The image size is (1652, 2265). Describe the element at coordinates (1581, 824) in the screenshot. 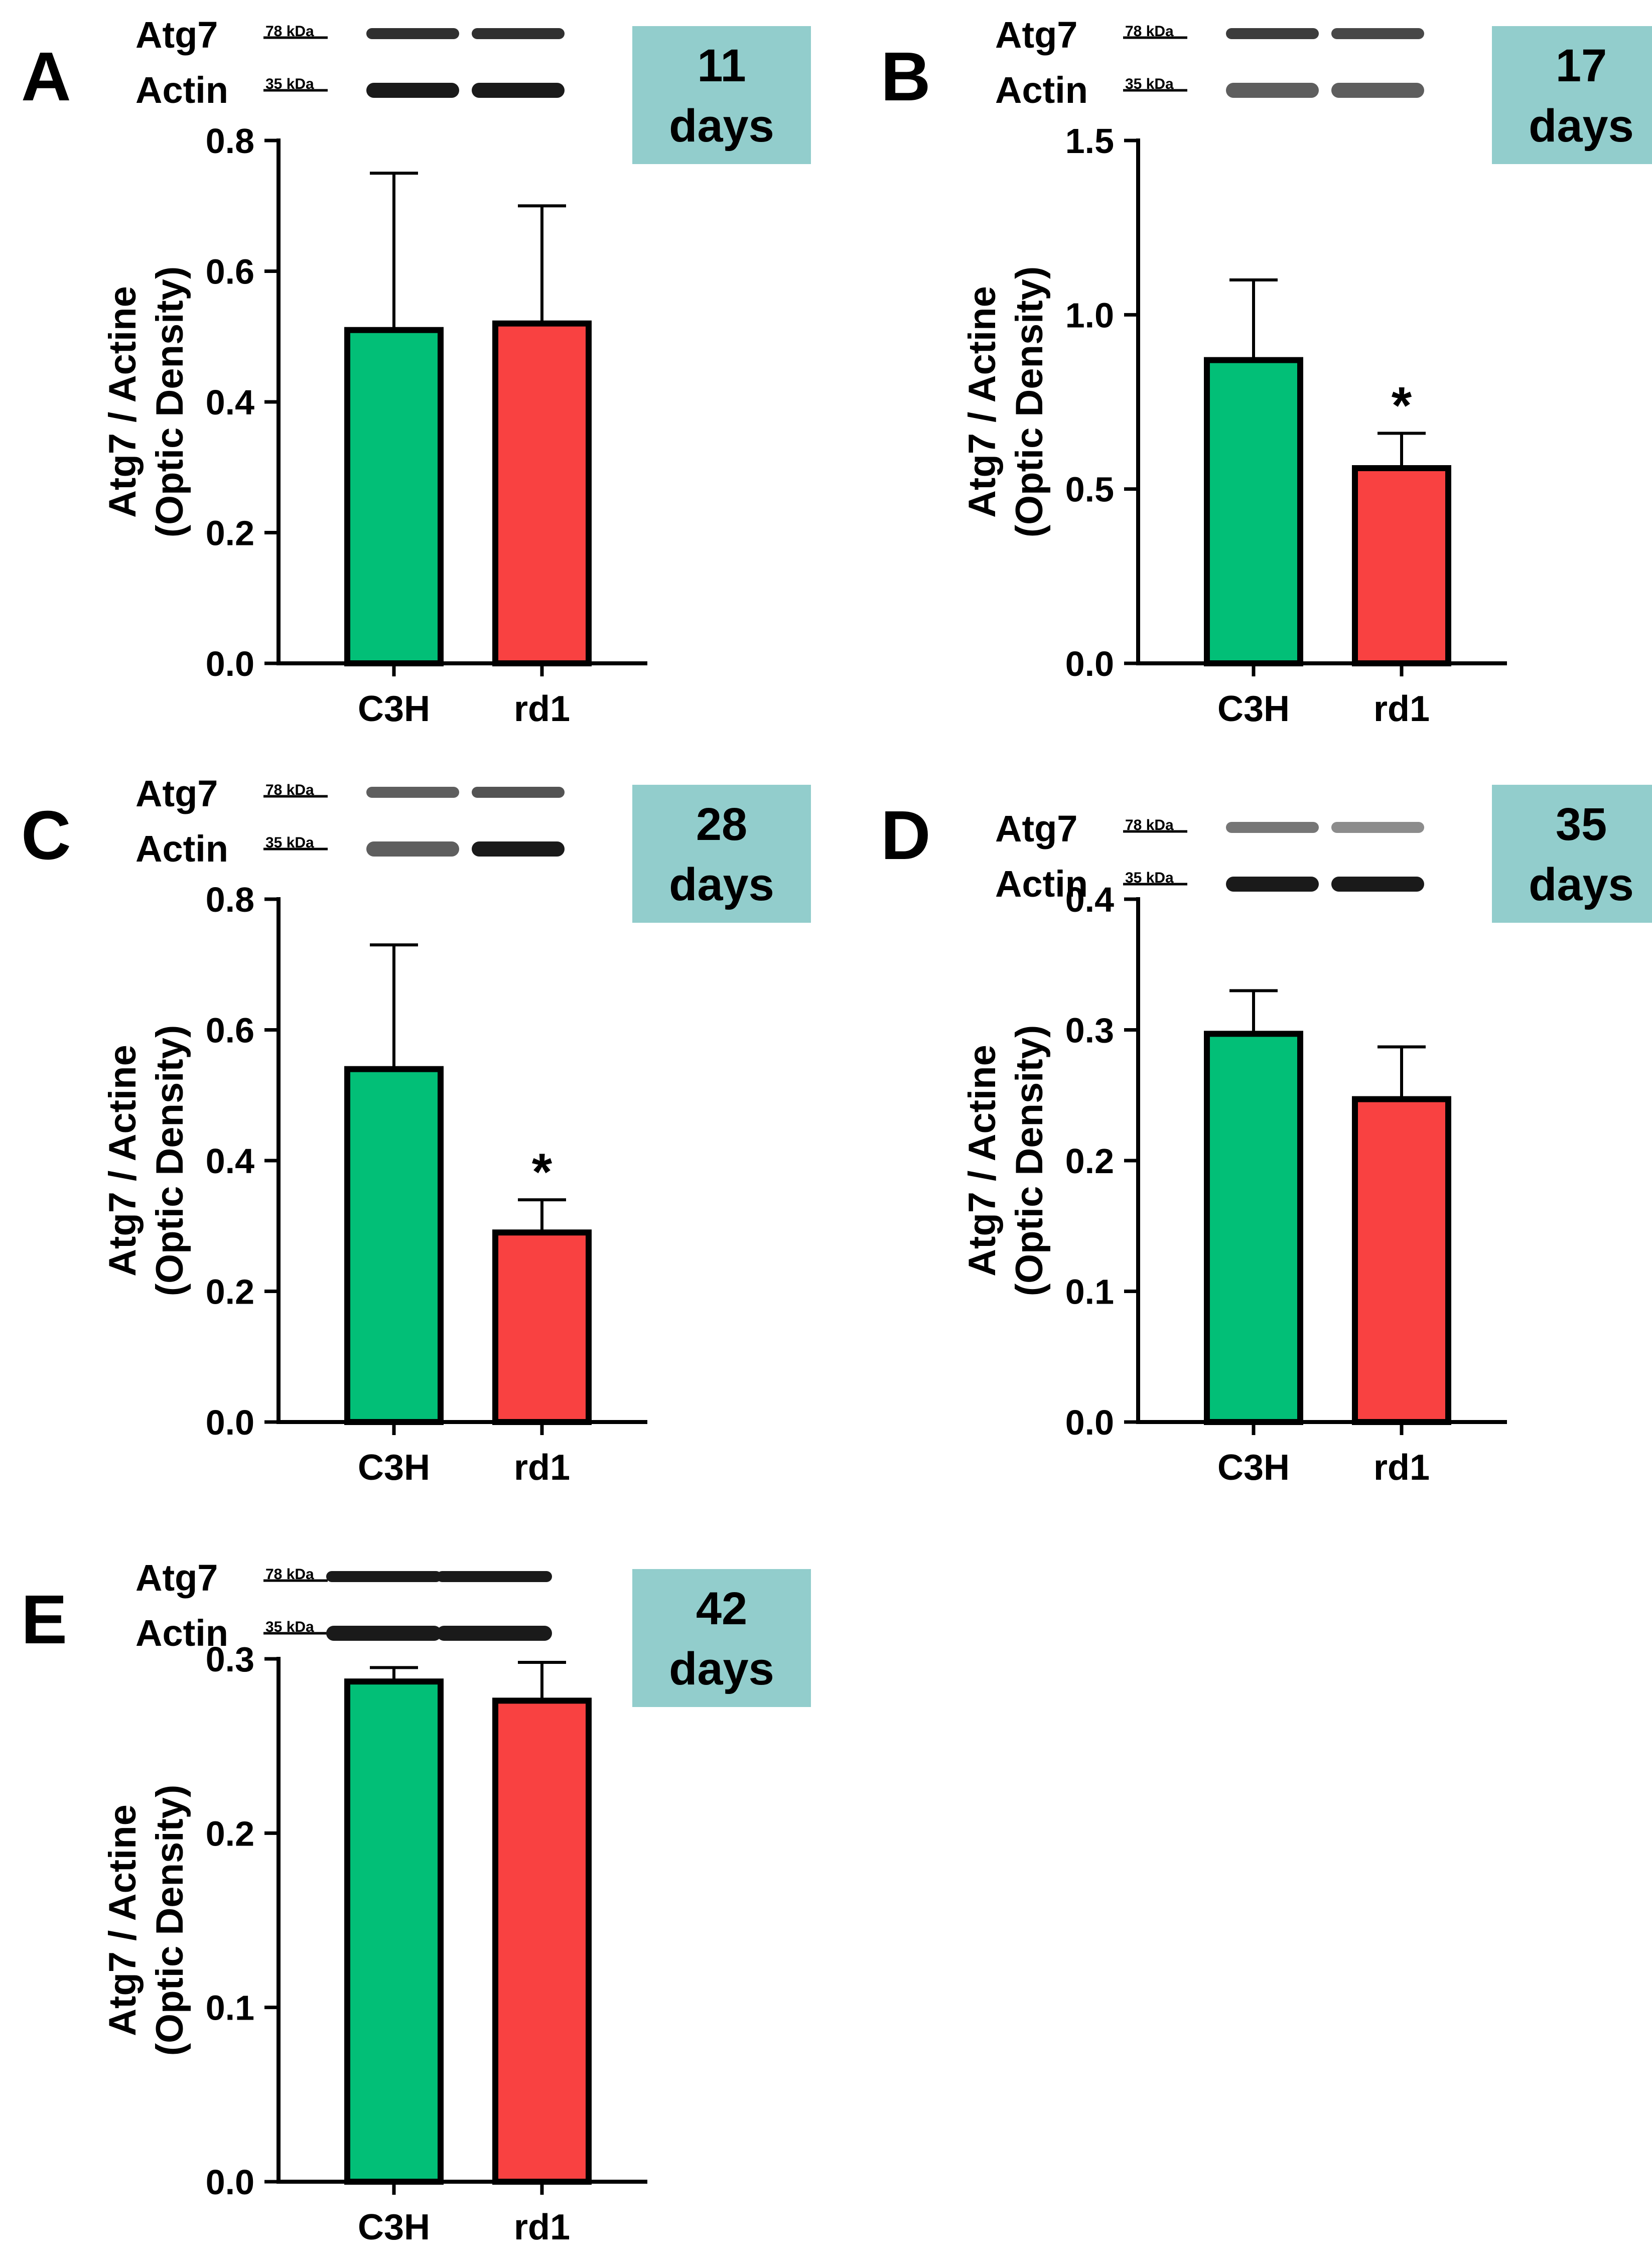

I see `day-badge-number: 35` at that location.